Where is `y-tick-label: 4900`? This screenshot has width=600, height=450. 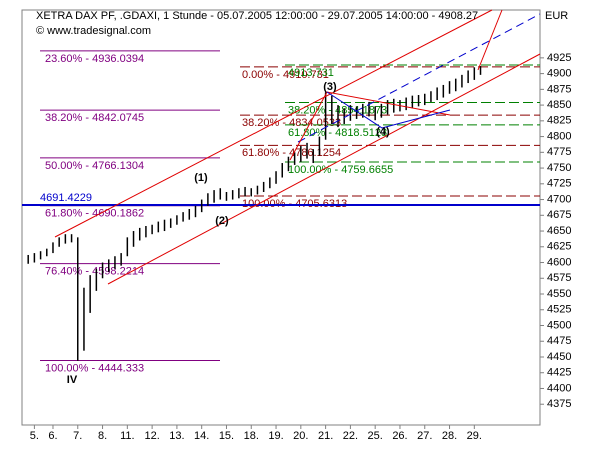
y-tick-label: 4900 is located at coordinates (559, 74).